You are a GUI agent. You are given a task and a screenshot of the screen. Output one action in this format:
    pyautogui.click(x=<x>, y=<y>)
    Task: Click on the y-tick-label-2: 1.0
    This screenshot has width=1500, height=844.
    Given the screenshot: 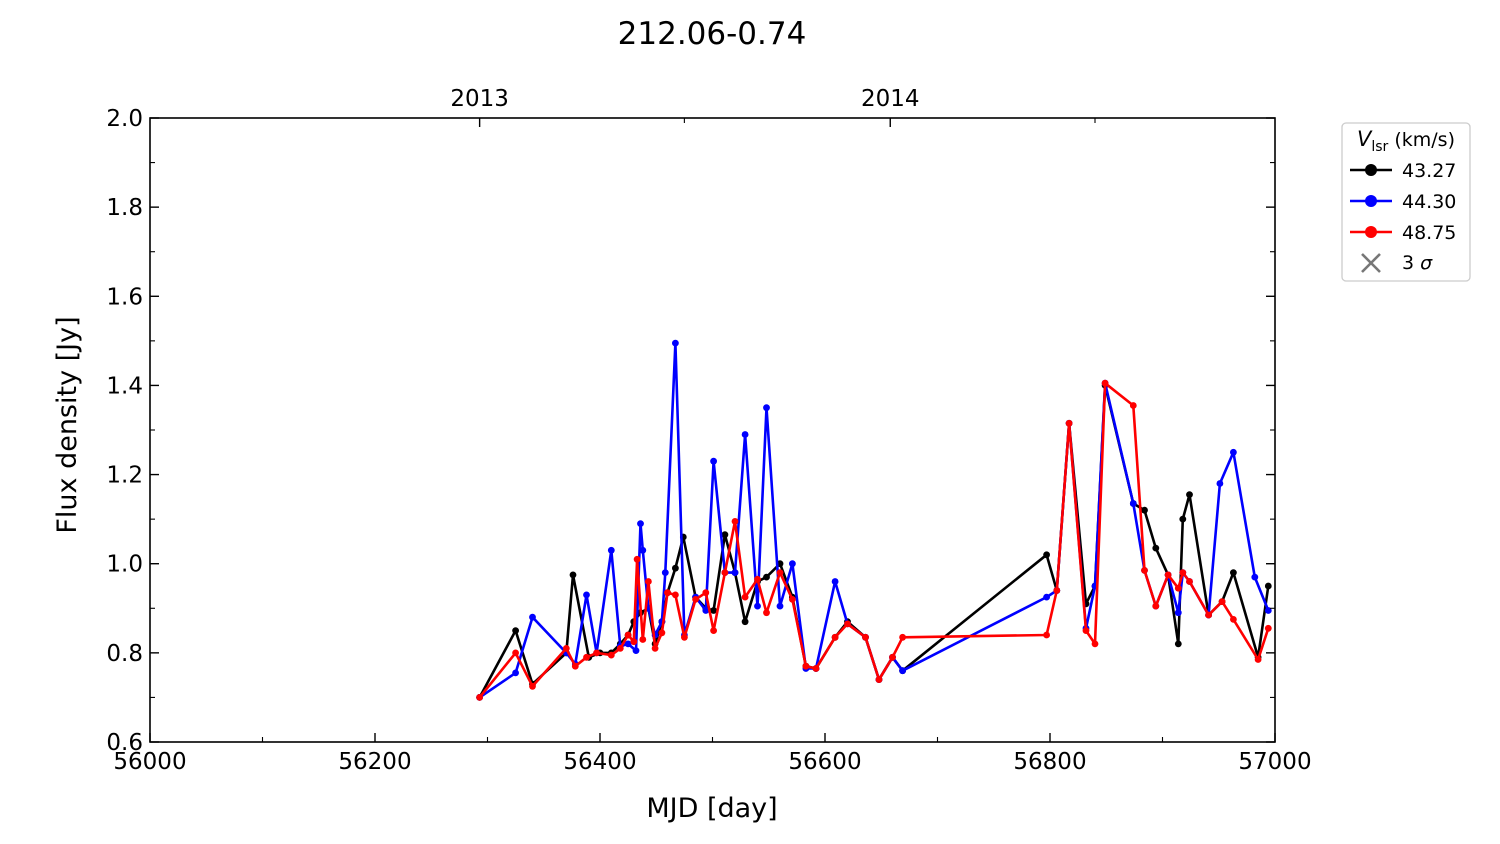 What is the action you would take?
    pyautogui.click(x=124, y=565)
    